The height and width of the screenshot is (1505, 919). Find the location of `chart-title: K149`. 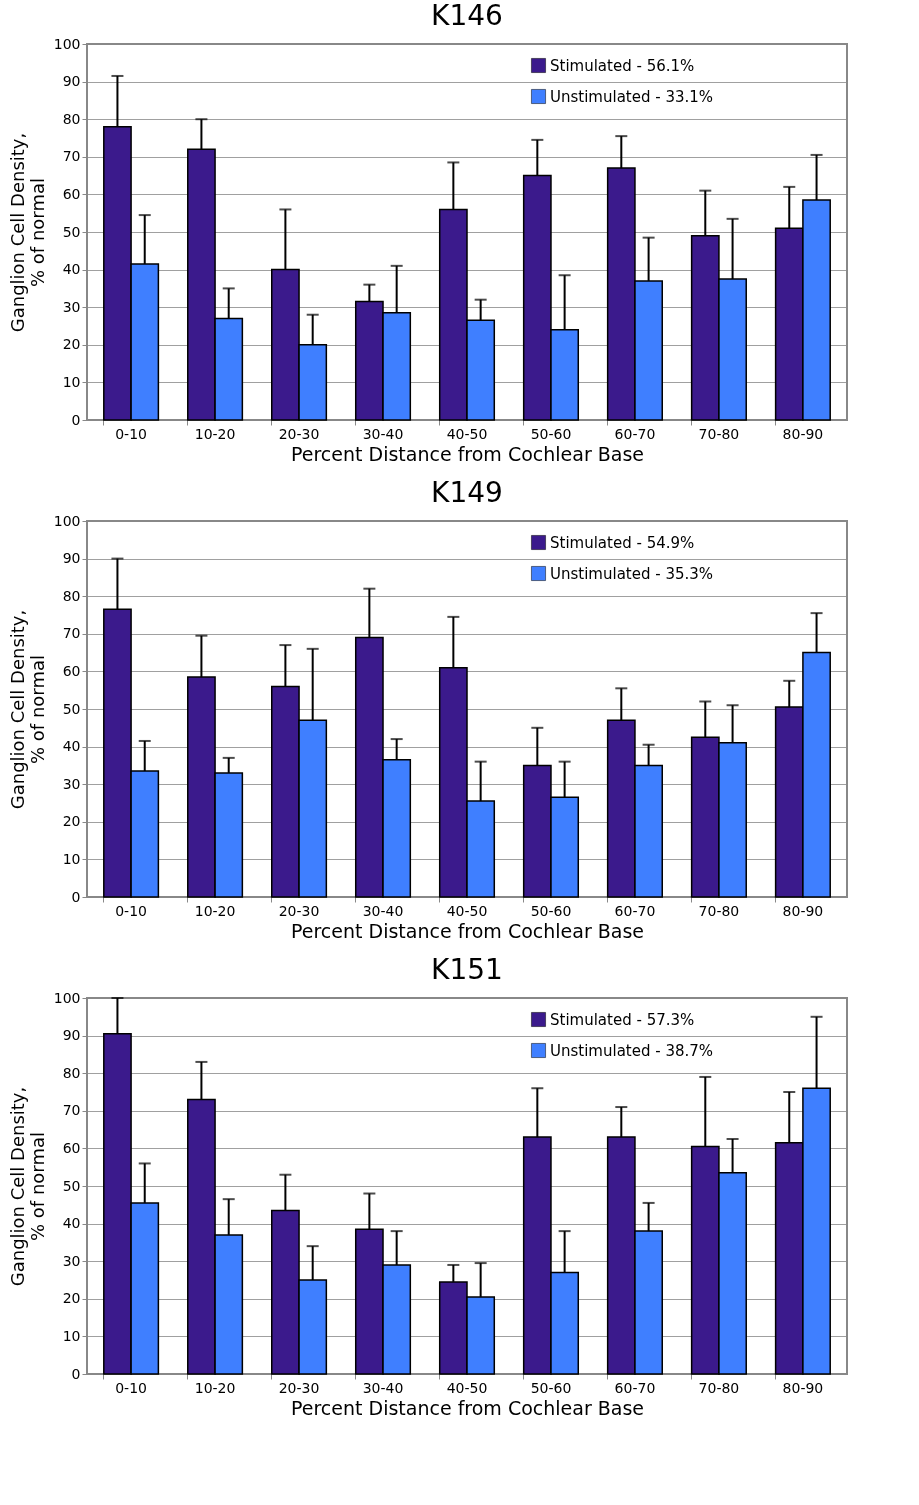

chart-title: K149 is located at coordinates (467, 492).